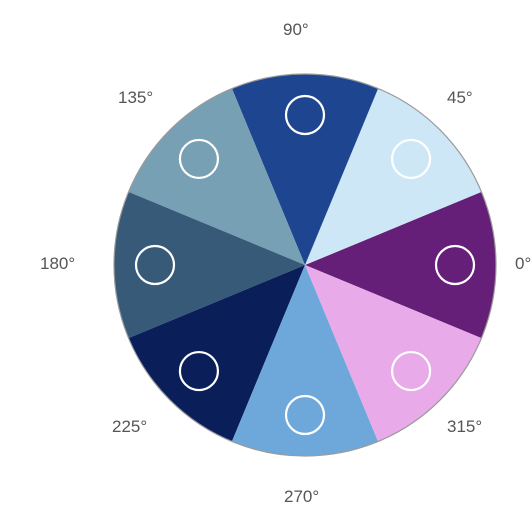 Image resolution: width=532 pixels, height=507 pixels. Describe the element at coordinates (296, 29) in the screenshot. I see `angle-label-90: 90°` at that location.